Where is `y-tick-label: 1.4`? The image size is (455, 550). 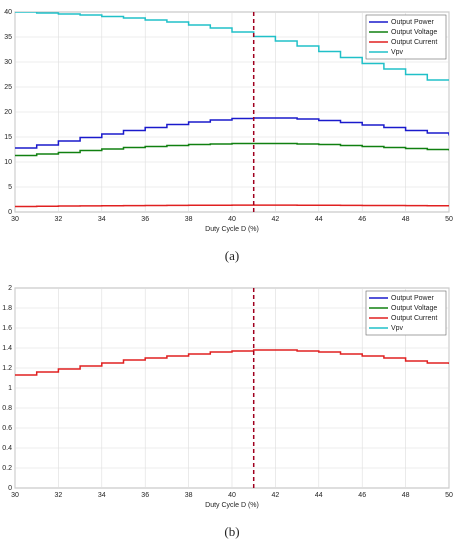 y-tick-label: 1.4 is located at coordinates (7, 348).